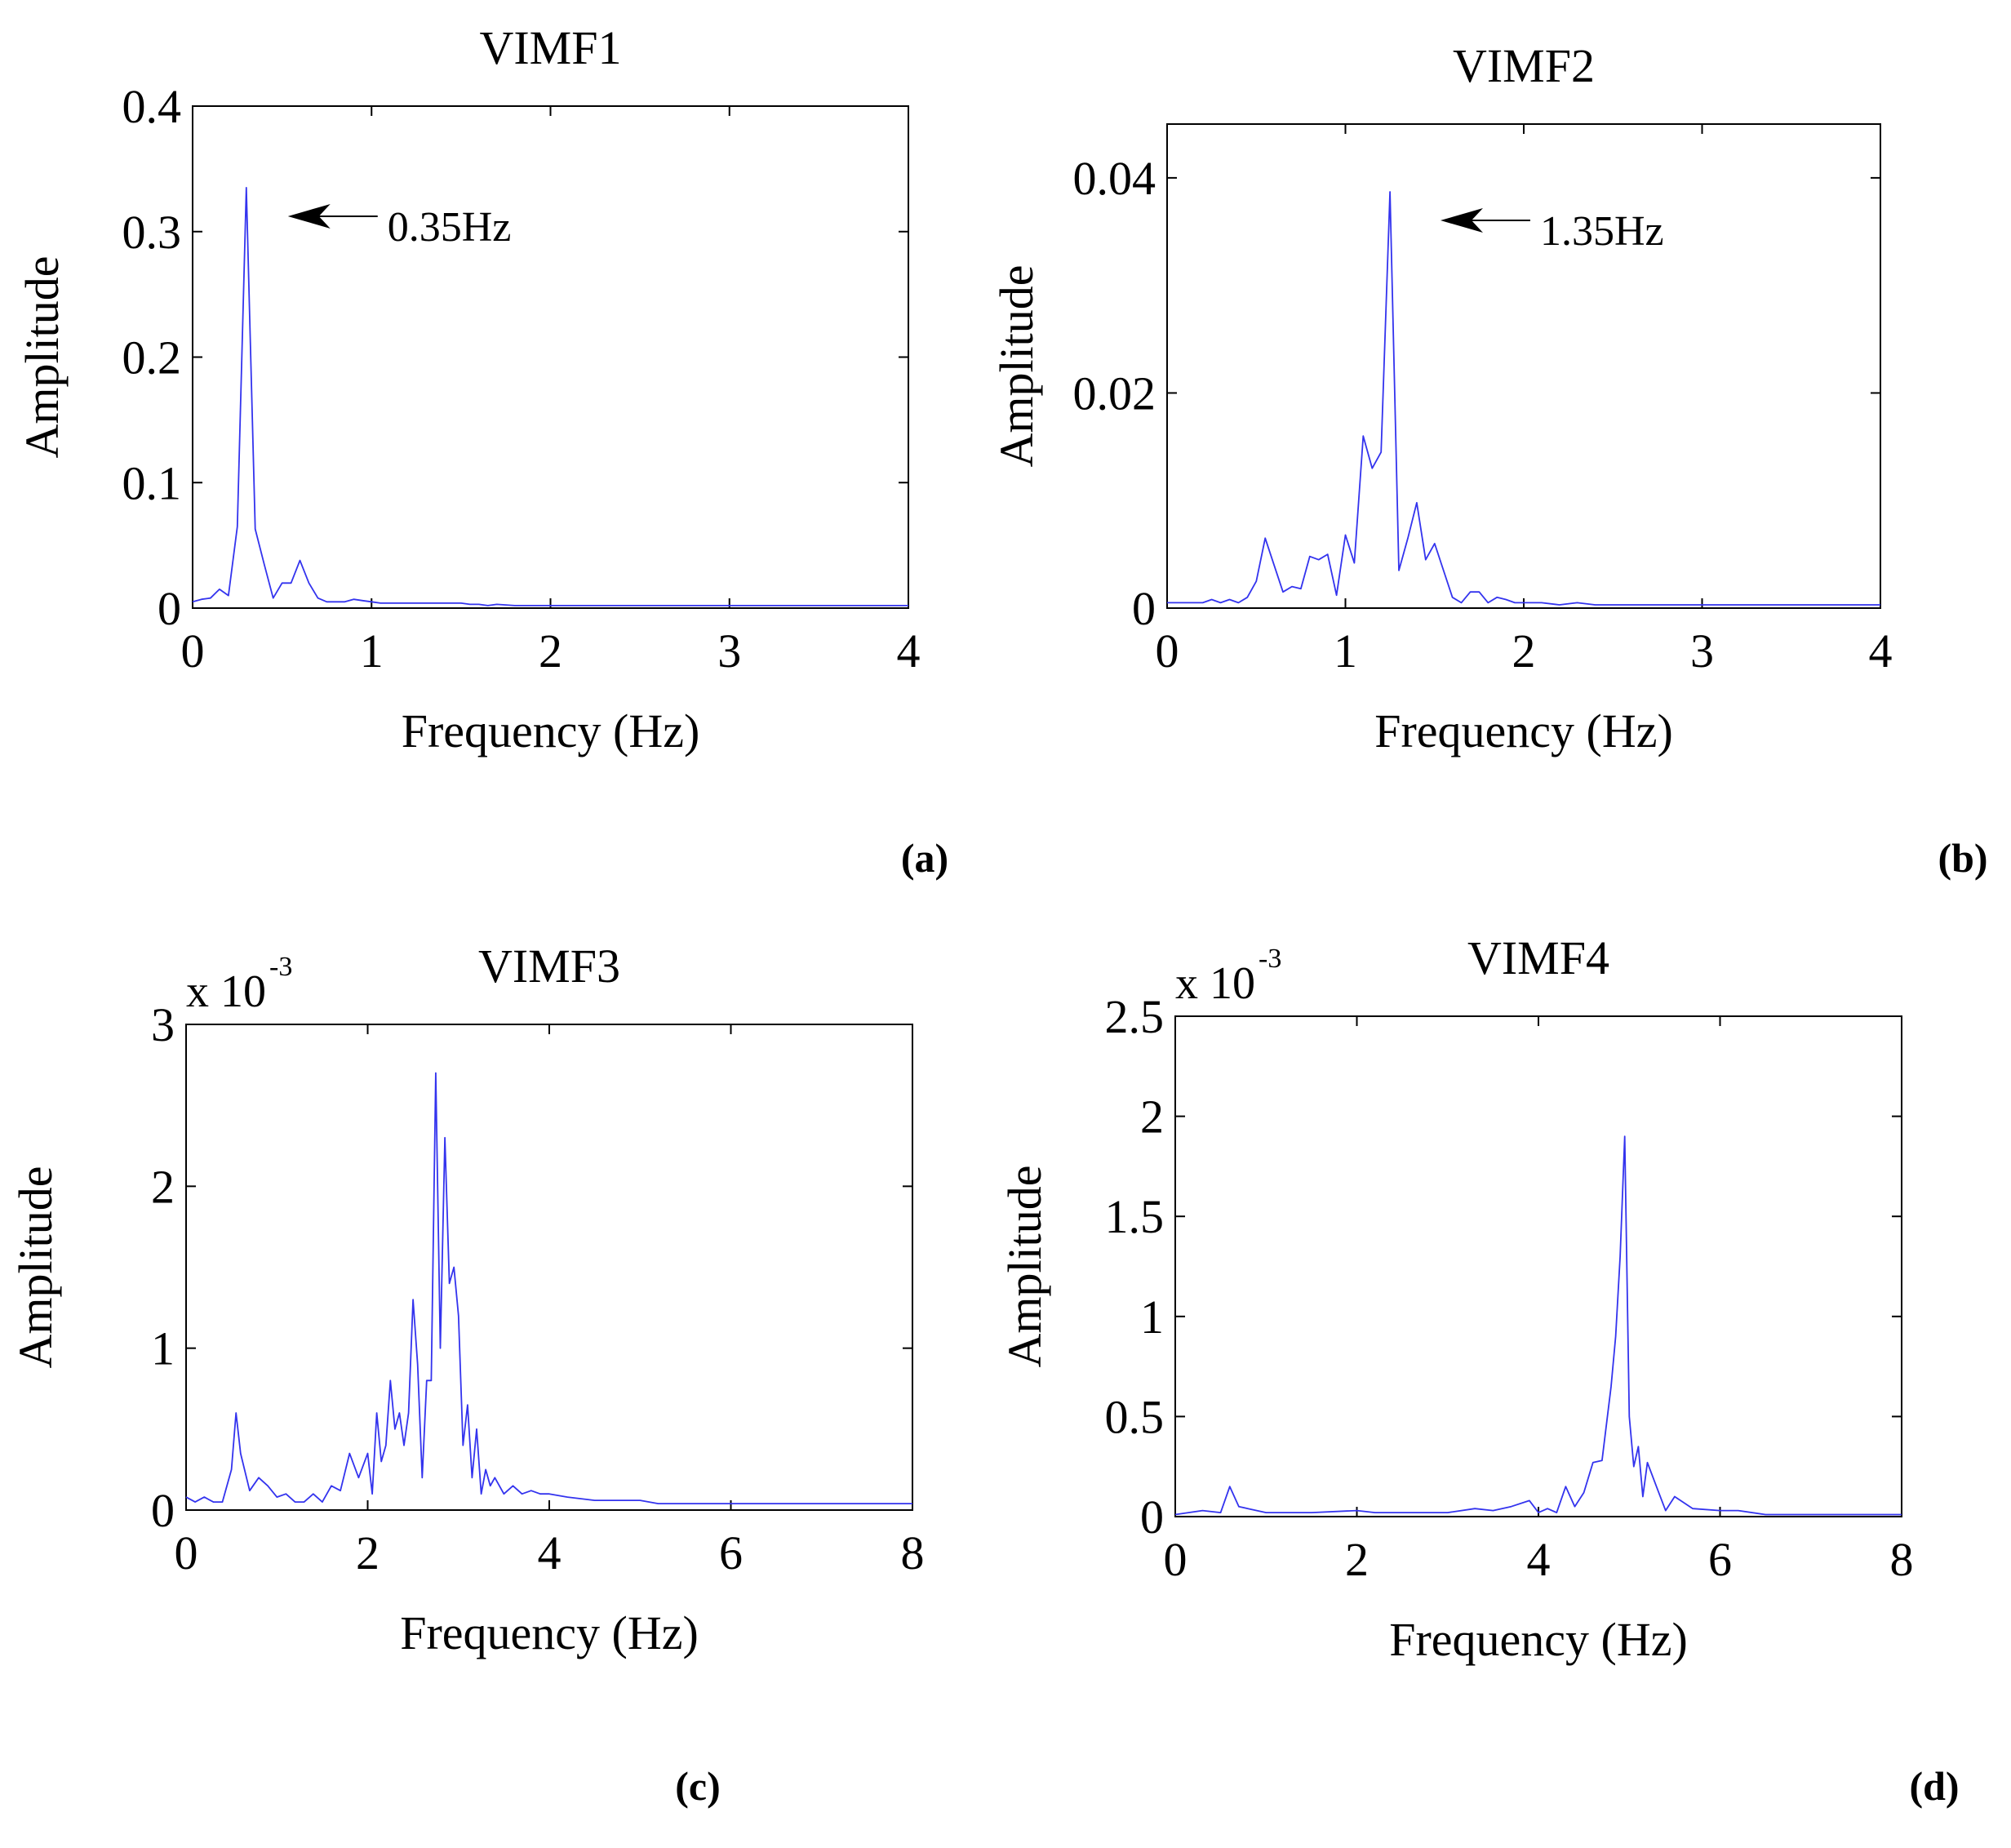  I want to click on y-tick-label: 3, so click(163, 1024).